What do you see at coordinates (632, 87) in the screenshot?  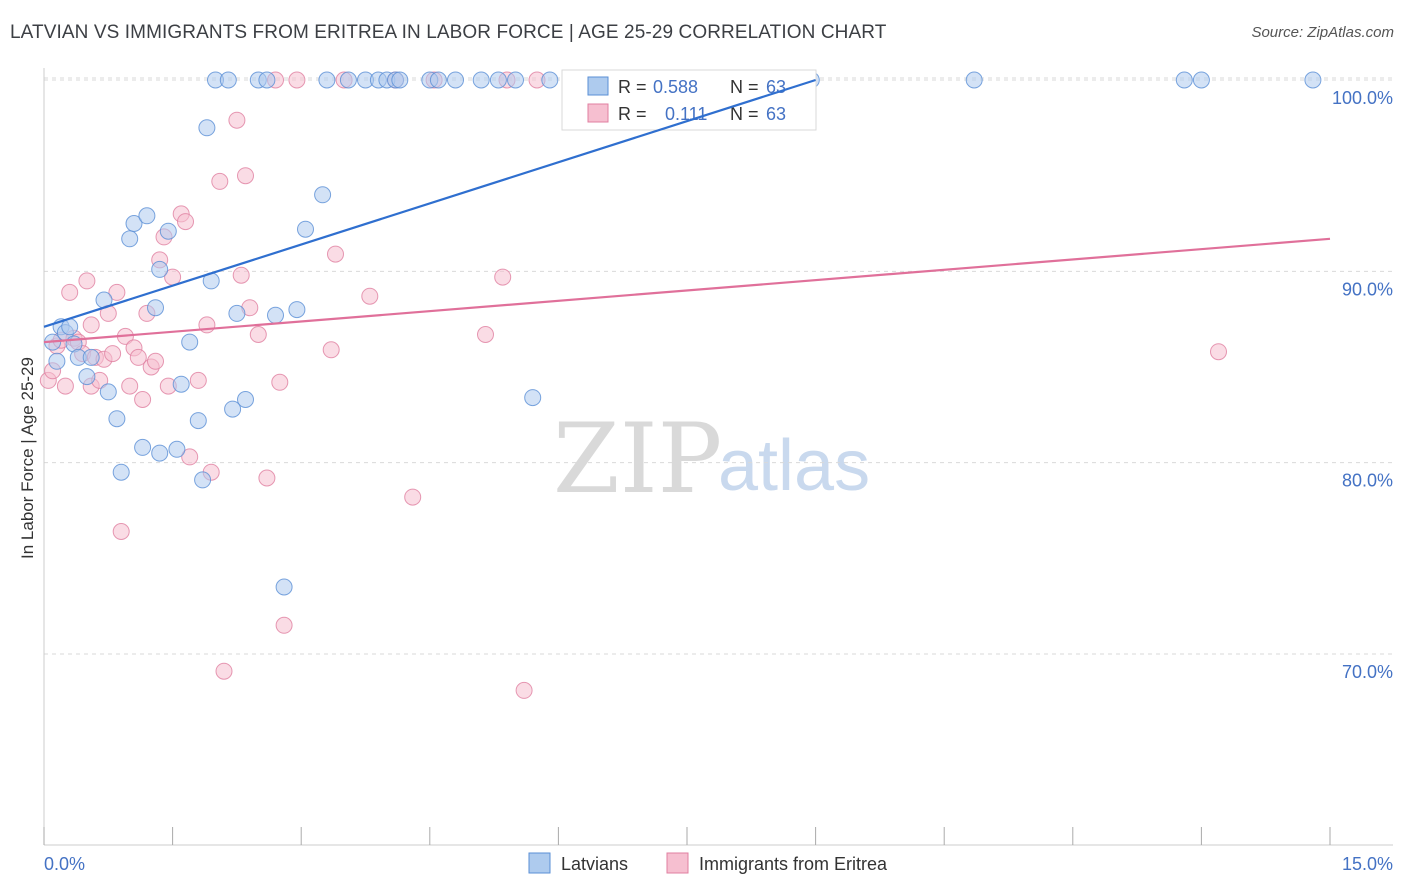 I see `stats-r-label-latvians: R =` at bounding box center [632, 87].